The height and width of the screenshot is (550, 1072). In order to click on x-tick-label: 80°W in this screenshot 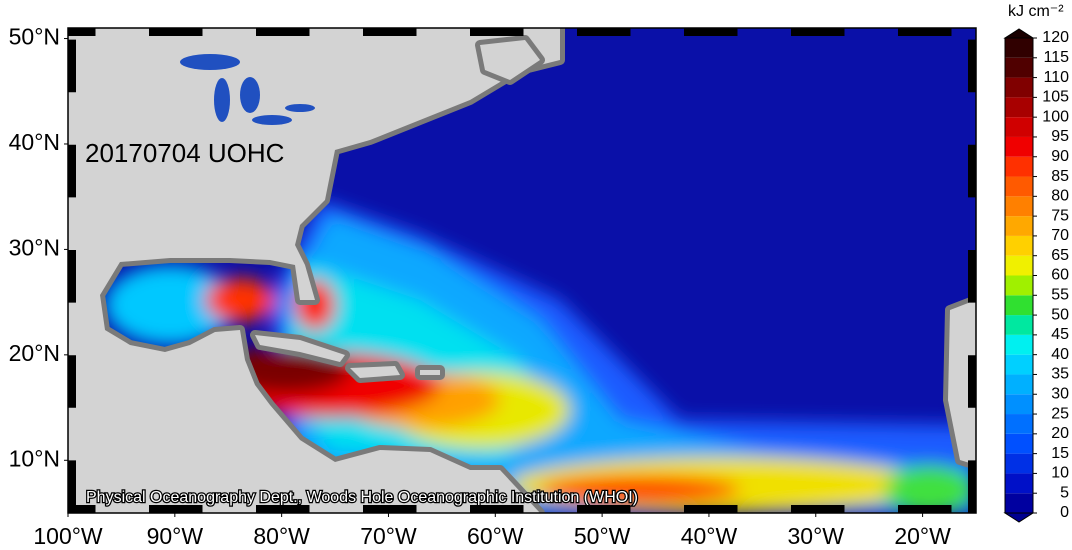, I will do `click(281, 536)`.